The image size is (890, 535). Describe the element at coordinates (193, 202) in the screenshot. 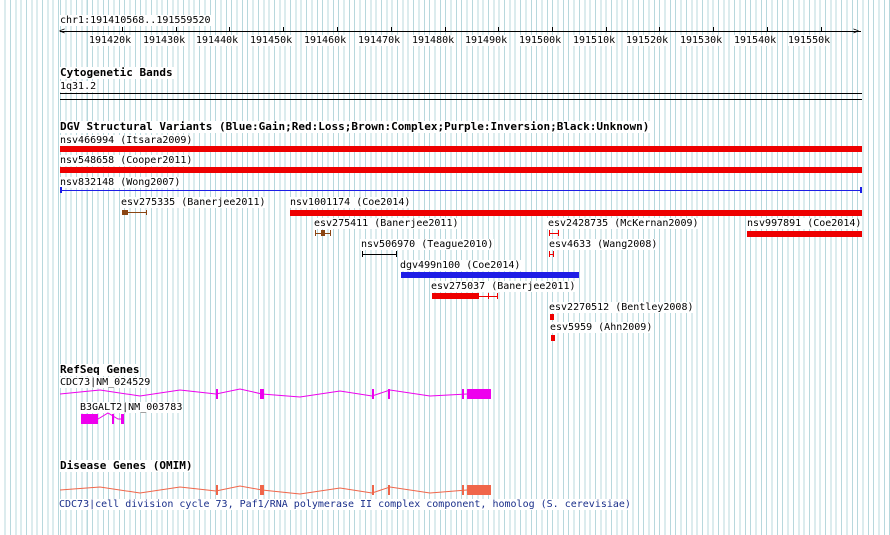

I see `variant-label: esv275335 (Banerjee2011)` at that location.